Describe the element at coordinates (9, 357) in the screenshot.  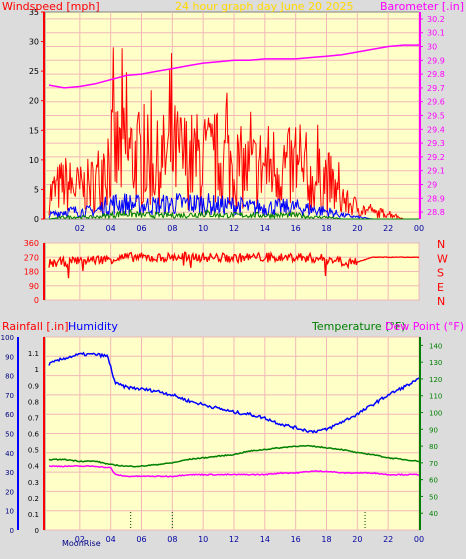
I see `humidity-tick-label: 90` at that location.